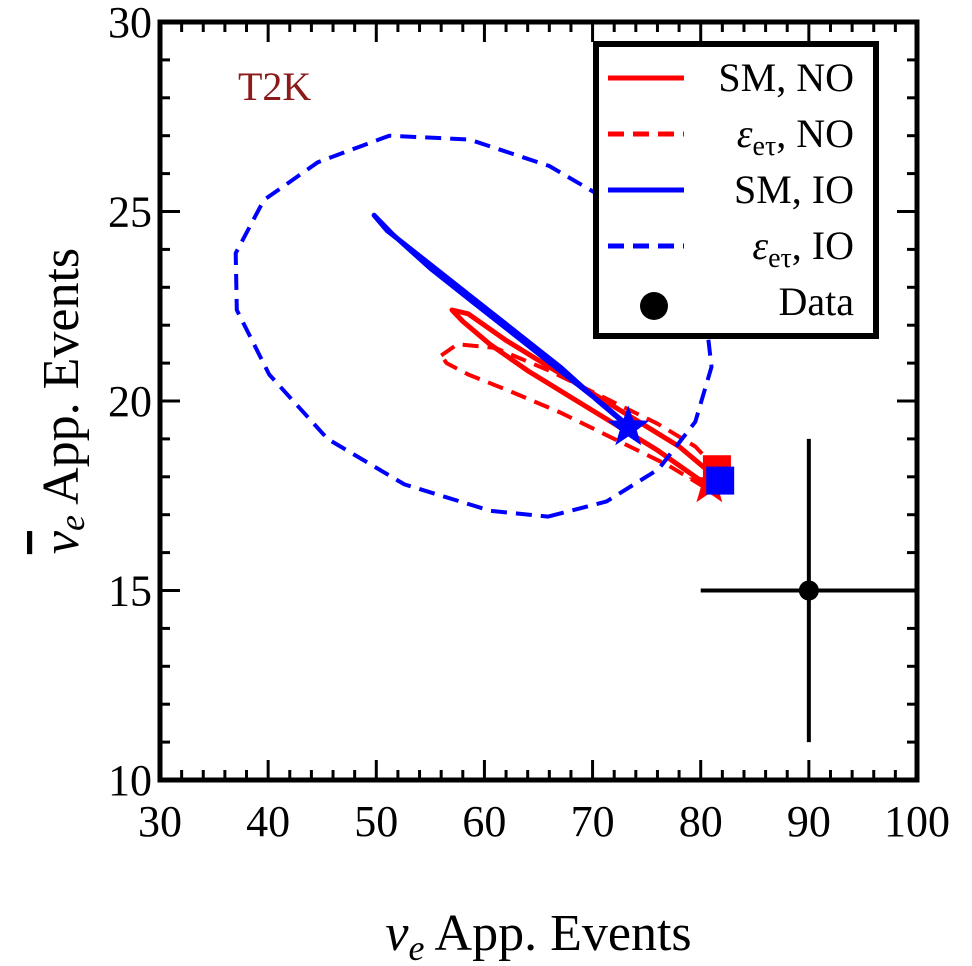  Describe the element at coordinates (809, 821) in the screenshot. I see `x-tick-label: 90` at that location.